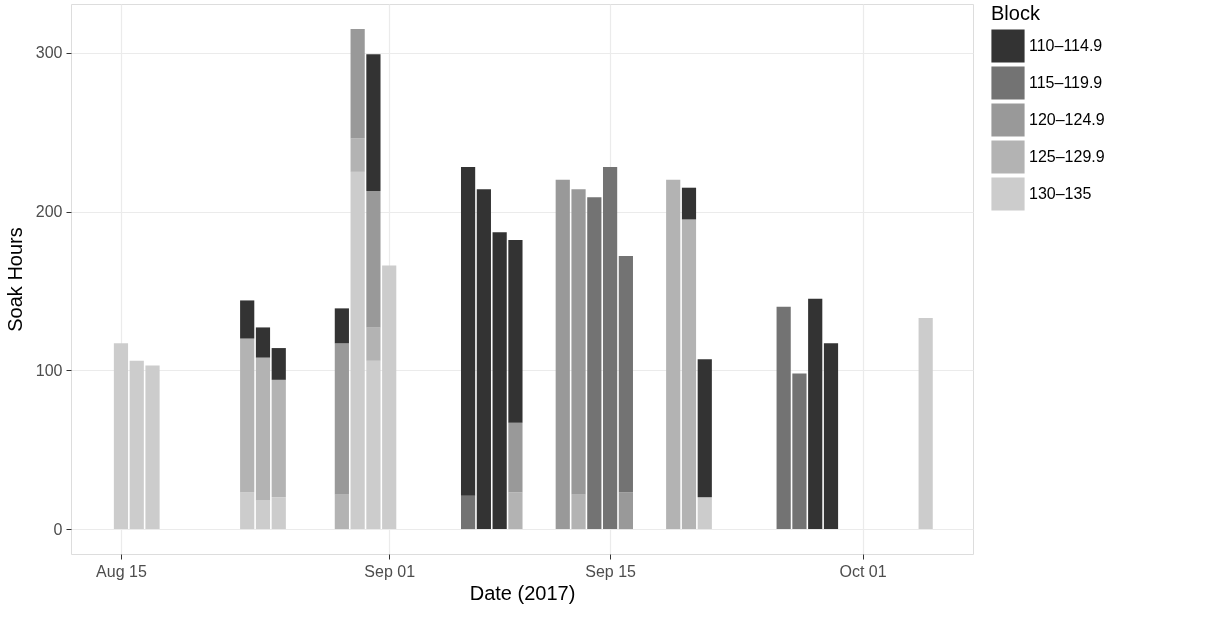 This screenshot has height=632, width=1209. What do you see at coordinates (611, 571) in the screenshot?
I see `x-tick-label: Sep 15` at bounding box center [611, 571].